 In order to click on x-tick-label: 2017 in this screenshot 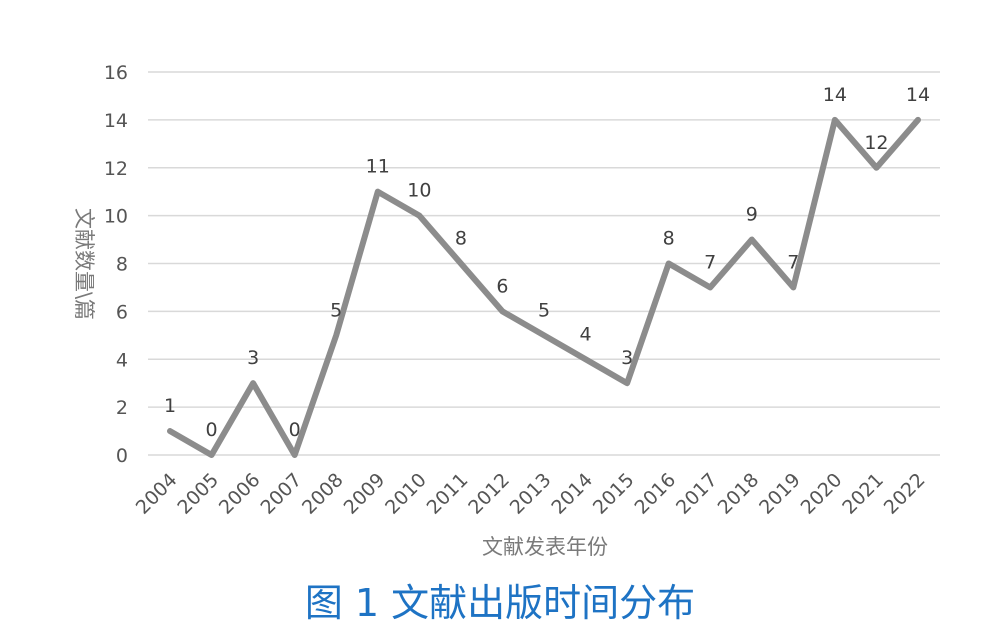, I will do `click(697, 494)`.